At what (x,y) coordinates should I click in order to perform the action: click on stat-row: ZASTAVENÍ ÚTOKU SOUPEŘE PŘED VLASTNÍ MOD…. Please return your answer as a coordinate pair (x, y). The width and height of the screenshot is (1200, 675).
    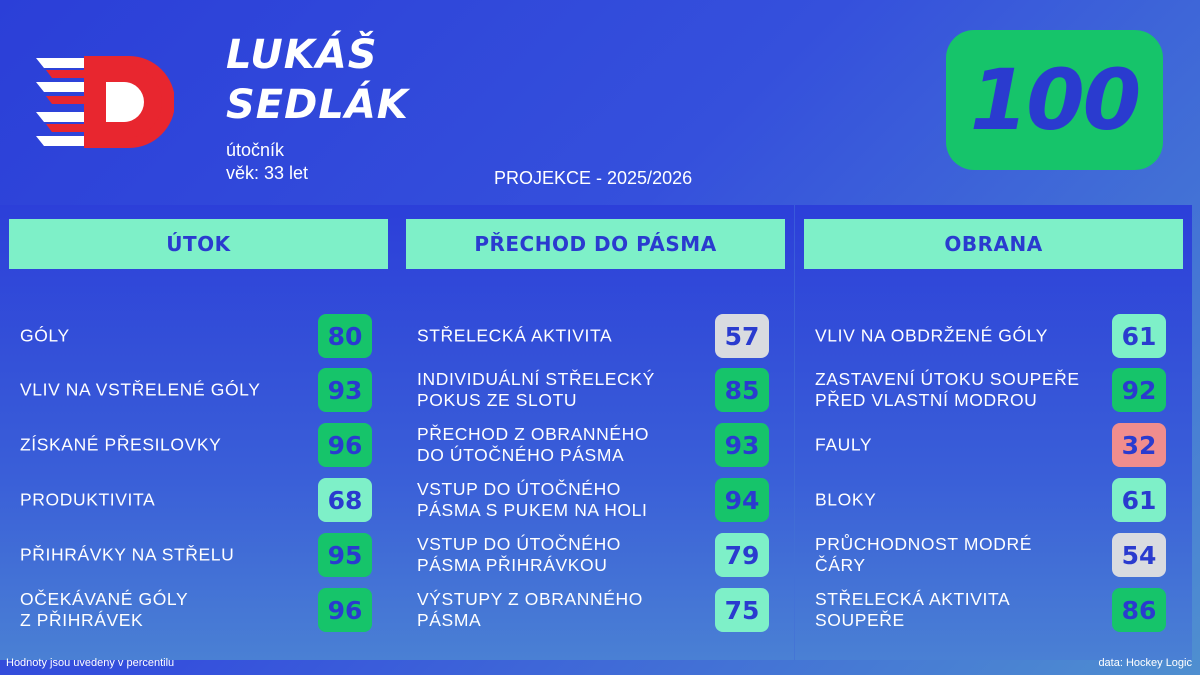
    Looking at the image, I should click on (993, 390).